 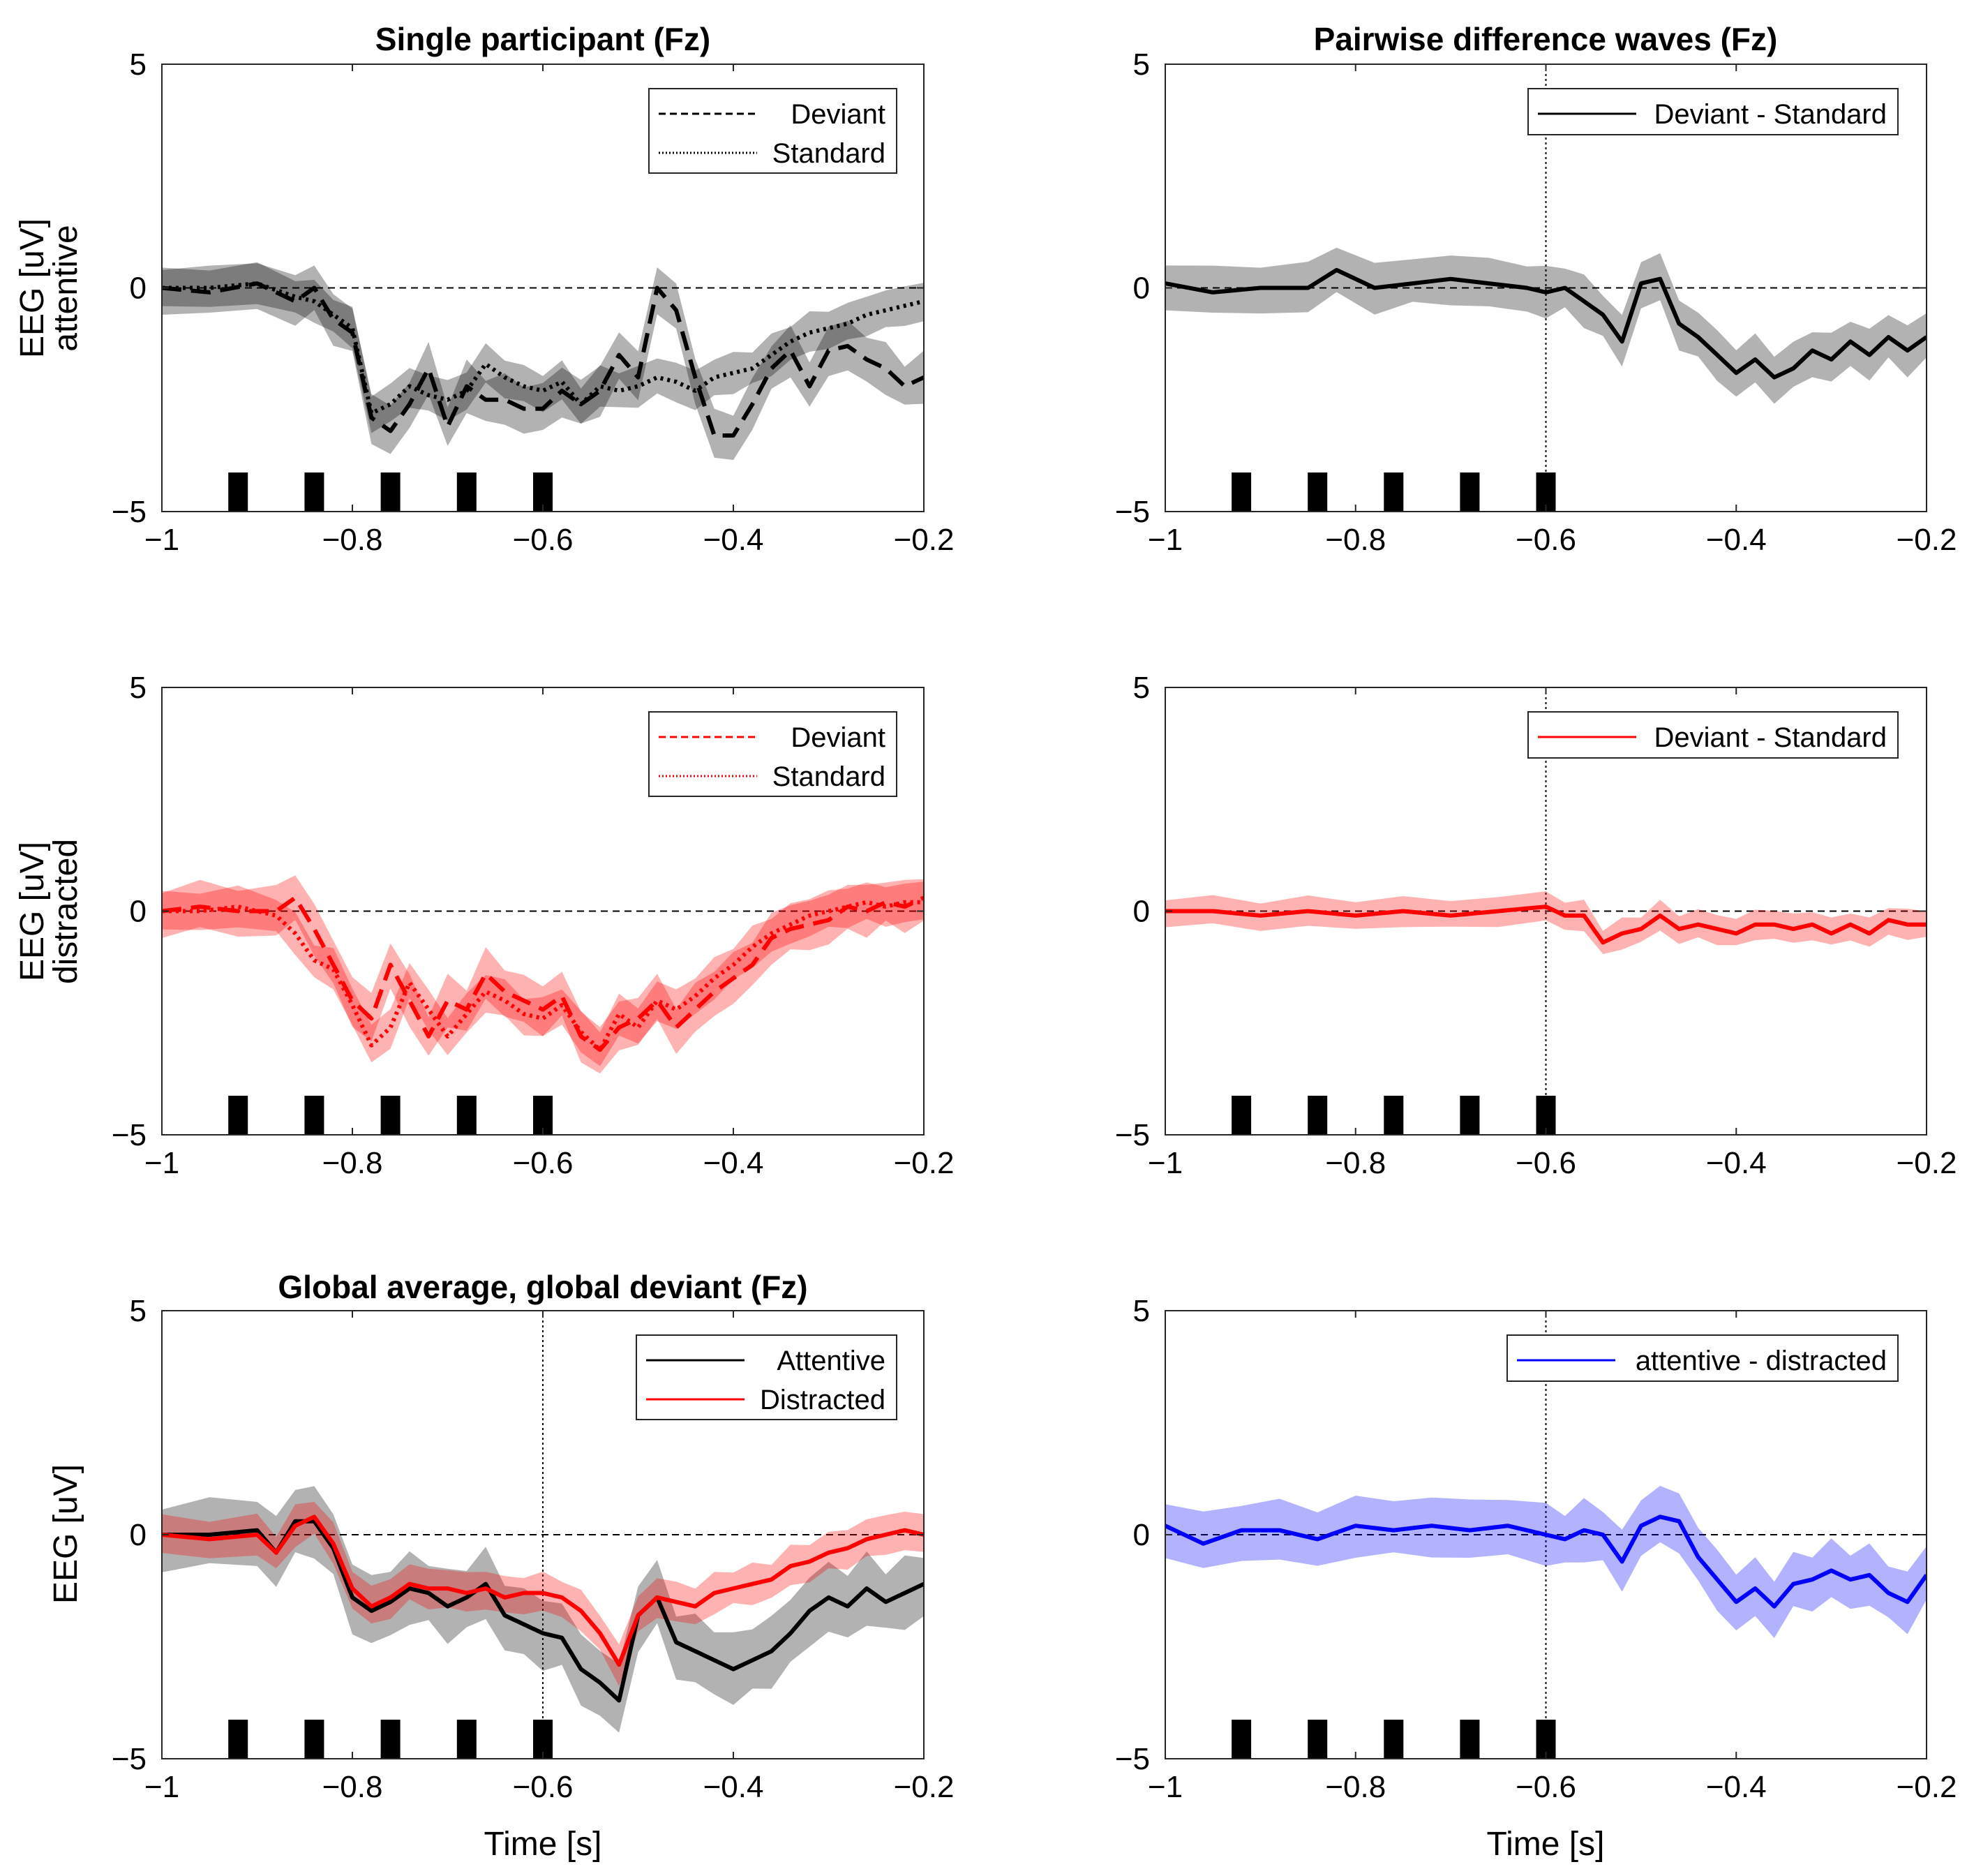 I want to click on p2-xtick-label-2: −0.6, so click(x=1546, y=540).